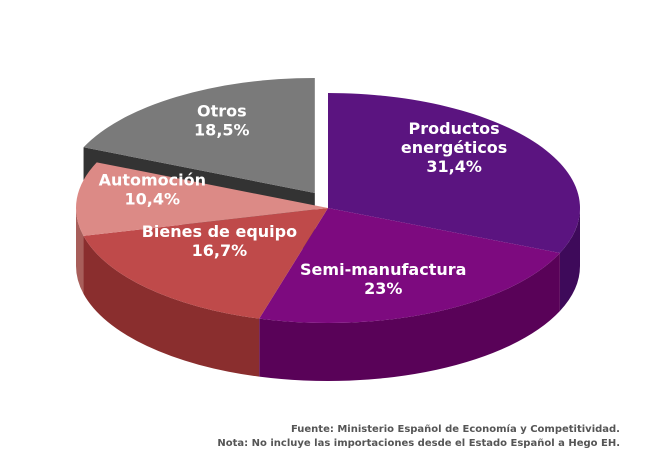 The image size is (650, 464). Describe the element at coordinates (152, 179) in the screenshot. I see `slice-name: Automoción` at that location.